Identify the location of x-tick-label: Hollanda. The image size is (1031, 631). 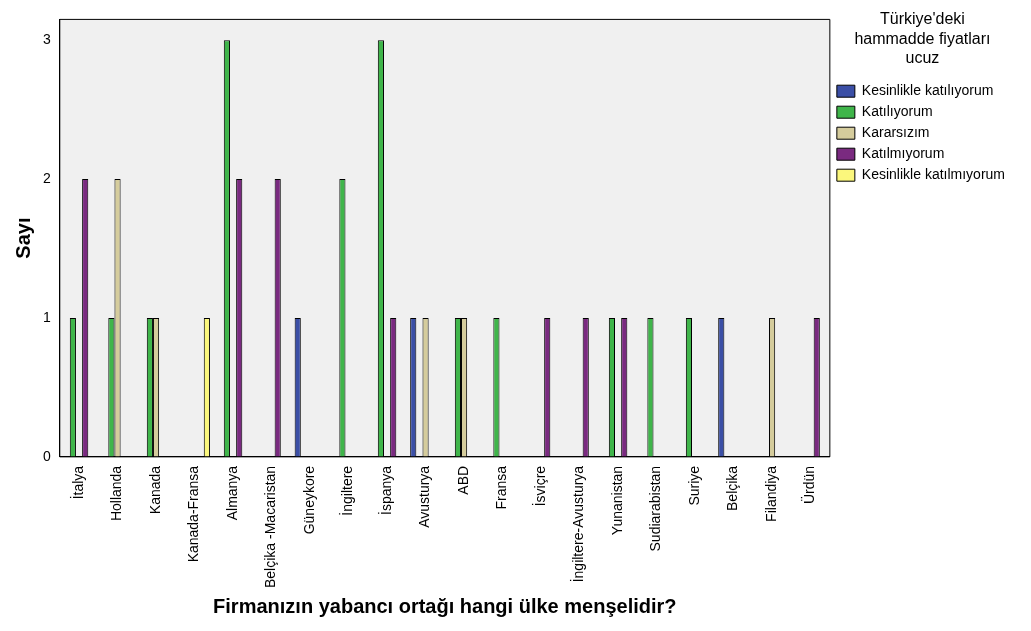
(116, 493).